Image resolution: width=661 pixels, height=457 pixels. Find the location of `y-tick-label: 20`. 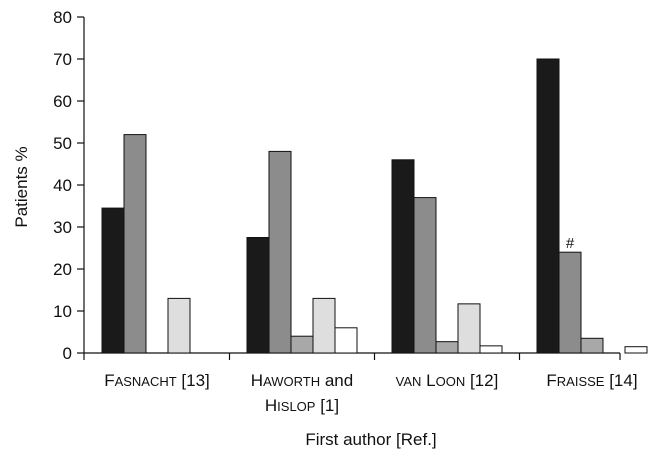

y-tick-label: 20 is located at coordinates (62, 269).